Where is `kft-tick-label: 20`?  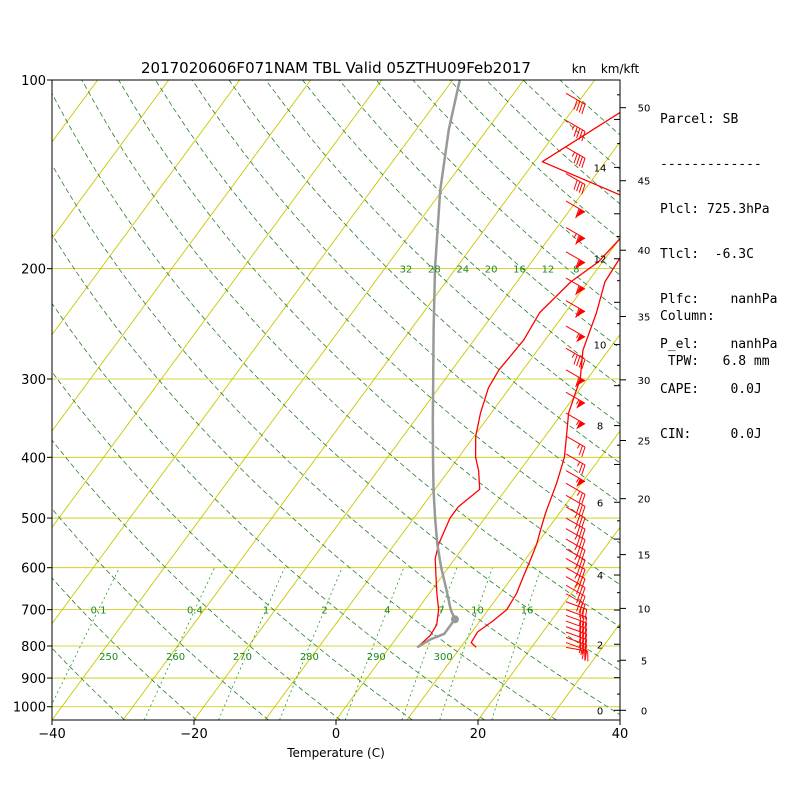 kft-tick-label: 20 is located at coordinates (644, 500).